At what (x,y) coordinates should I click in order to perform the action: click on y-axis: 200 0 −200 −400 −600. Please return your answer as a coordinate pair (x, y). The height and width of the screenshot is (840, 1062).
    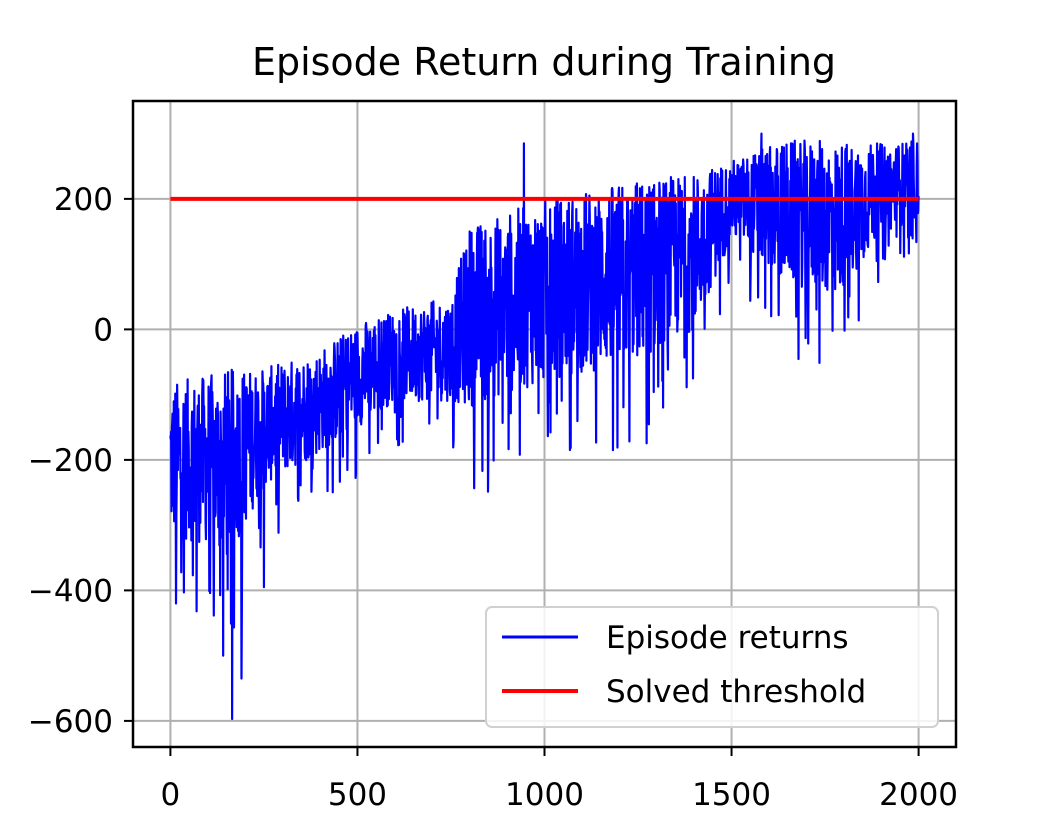
    Looking at the image, I should click on (80, 461).